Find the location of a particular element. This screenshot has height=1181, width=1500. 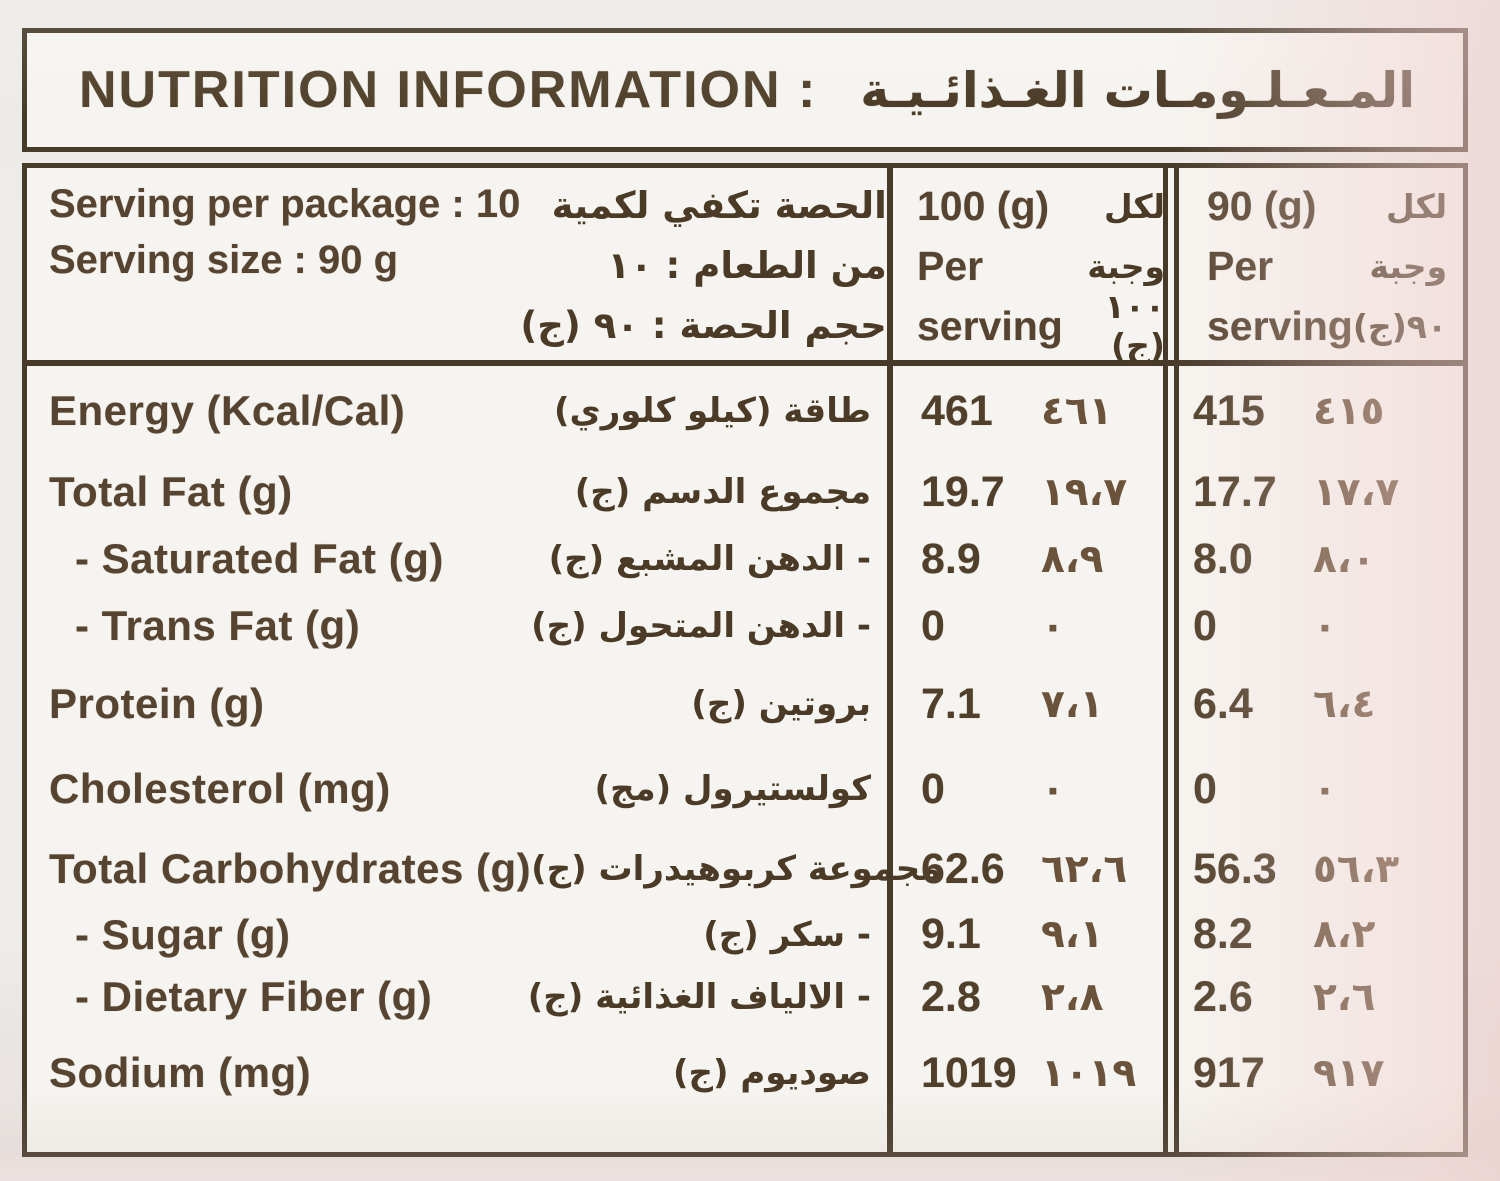

per-100g-serving: serving is located at coordinates (990, 325).